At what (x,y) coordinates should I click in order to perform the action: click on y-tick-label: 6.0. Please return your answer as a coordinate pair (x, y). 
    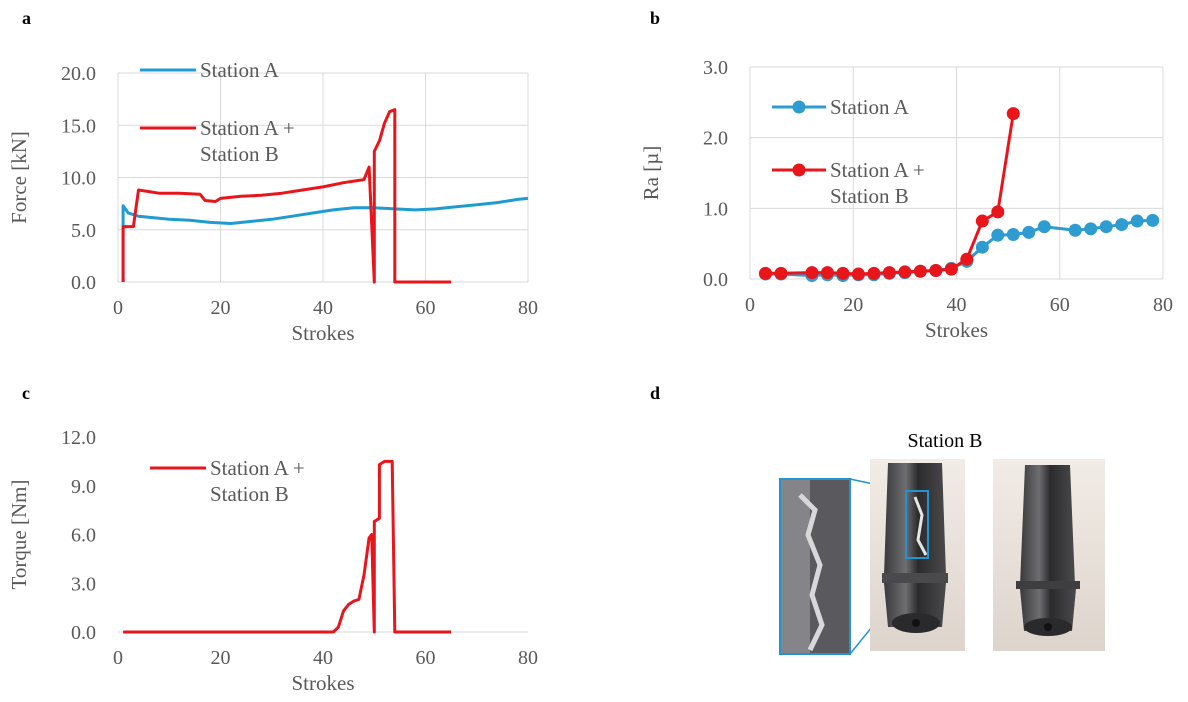
    Looking at the image, I should click on (83, 536).